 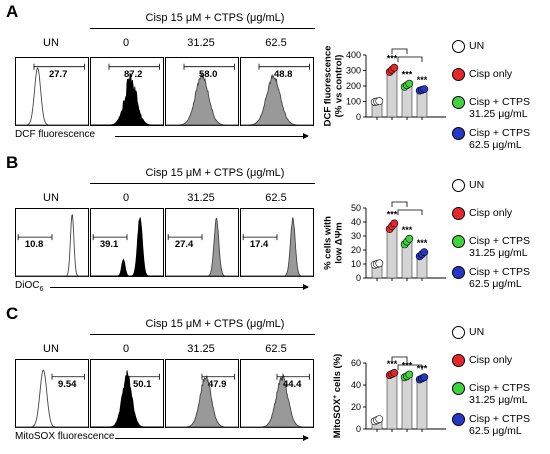 What do you see at coordinates (356, 264) in the screenshot?
I see `y-tick-label: 10` at bounding box center [356, 264].